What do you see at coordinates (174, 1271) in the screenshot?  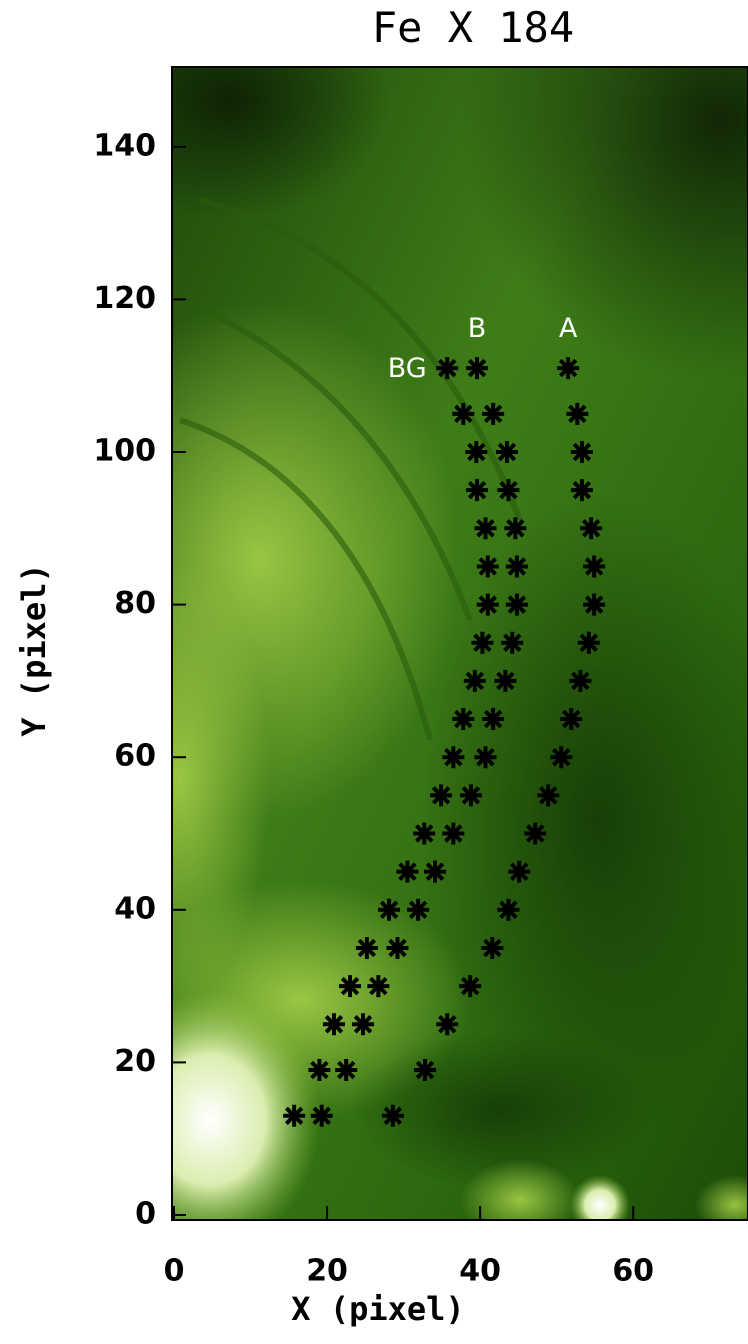 I see `x-tick-label: 0` at bounding box center [174, 1271].